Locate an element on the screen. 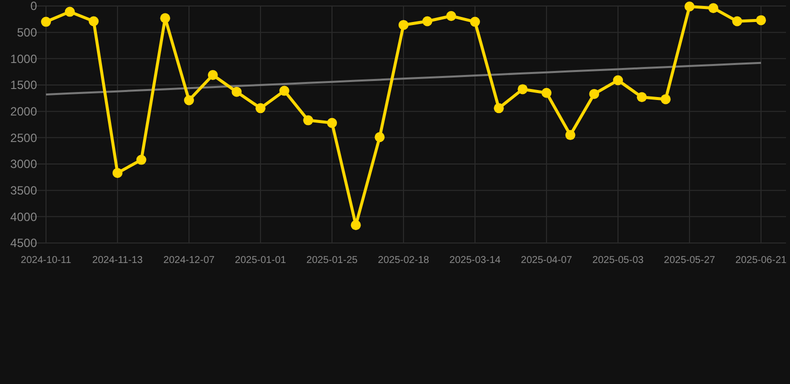 This screenshot has height=384, width=790. y-tick-label: 500 is located at coordinates (27, 33).